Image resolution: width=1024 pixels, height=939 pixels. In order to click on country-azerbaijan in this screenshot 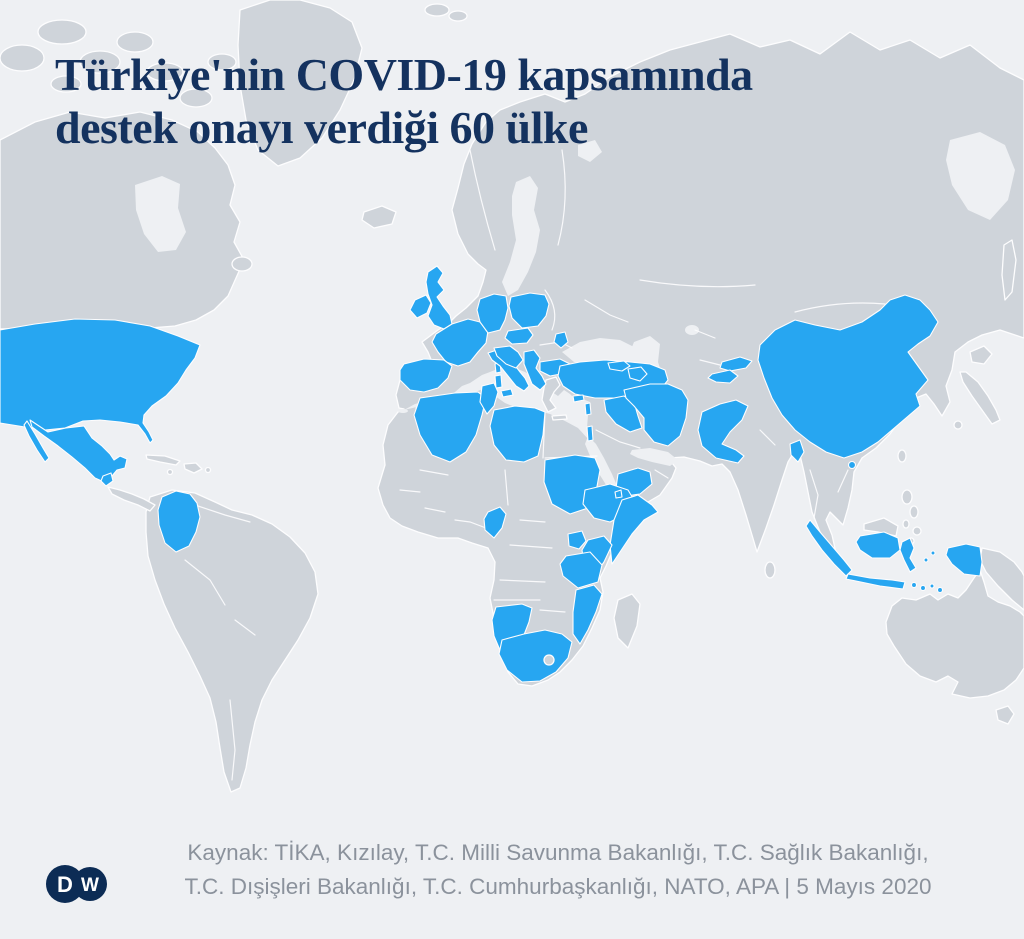, I will do `click(637, 374)`.